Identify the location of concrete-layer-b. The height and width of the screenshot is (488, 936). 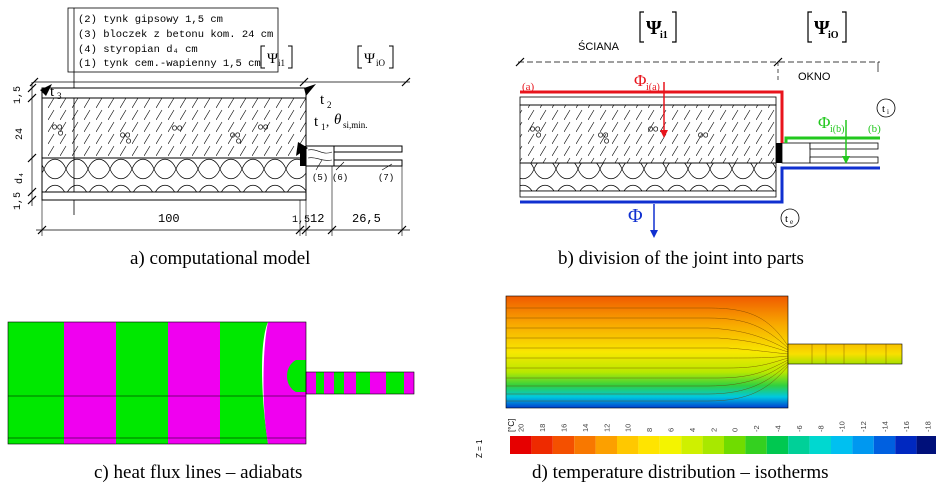
(648, 134).